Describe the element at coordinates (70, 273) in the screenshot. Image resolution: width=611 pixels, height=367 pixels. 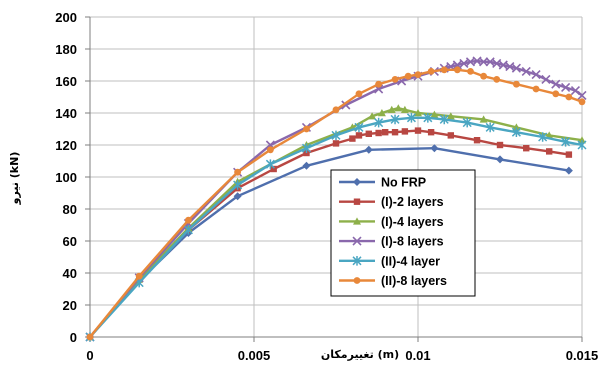
I see `y-tick-label: 40` at that location.